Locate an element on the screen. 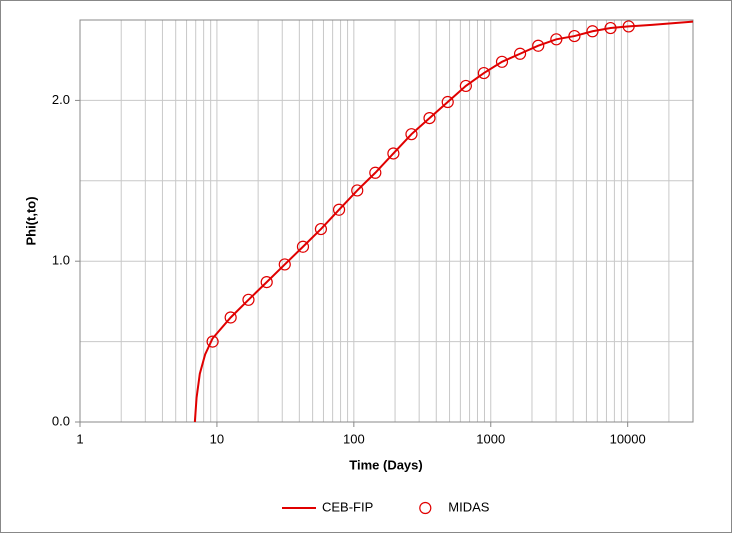  x-tick-label: 10000 is located at coordinates (628, 438).